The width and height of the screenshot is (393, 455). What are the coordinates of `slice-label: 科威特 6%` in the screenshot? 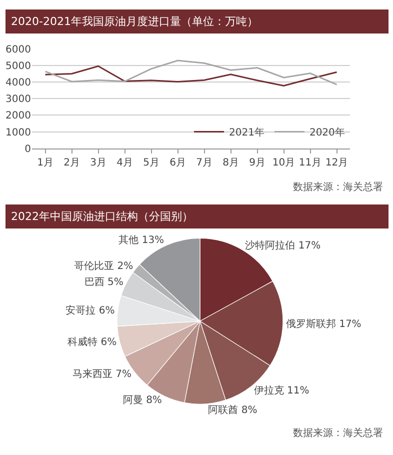 It's located at (92, 342).